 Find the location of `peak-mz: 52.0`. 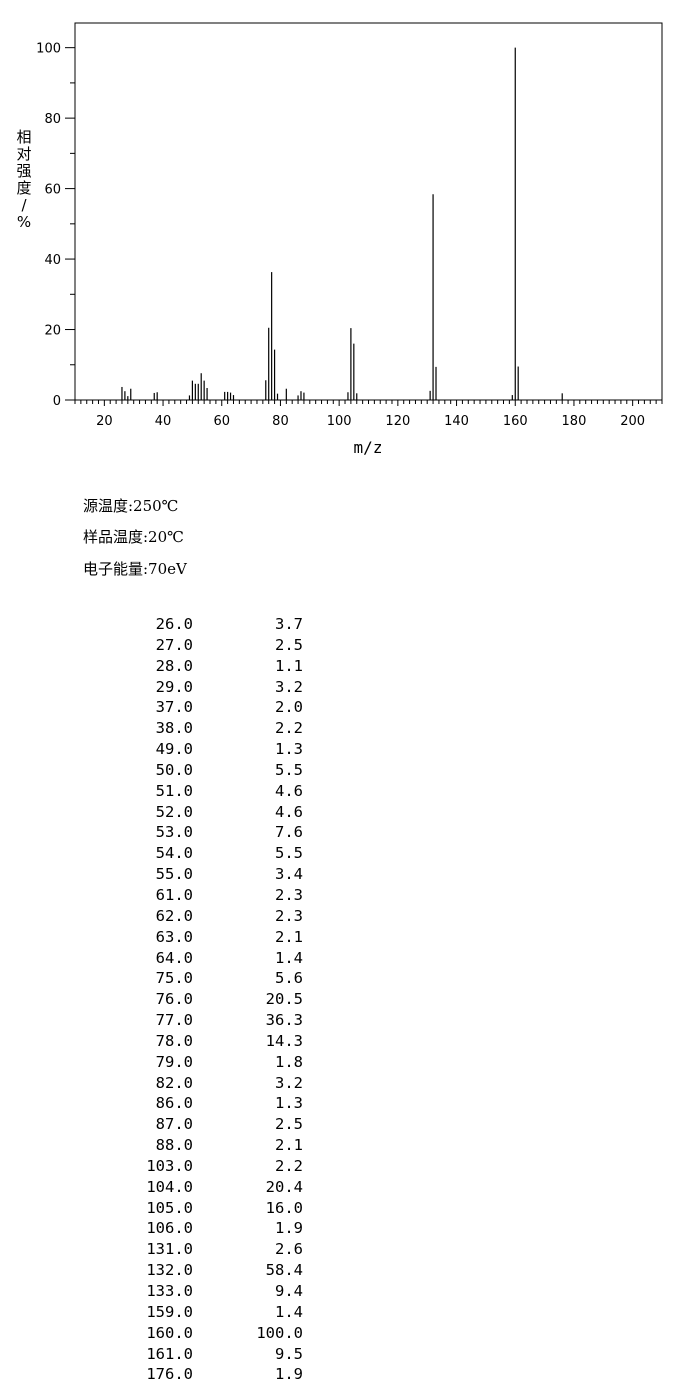

peak-mz: 52.0 is located at coordinates (174, 811).